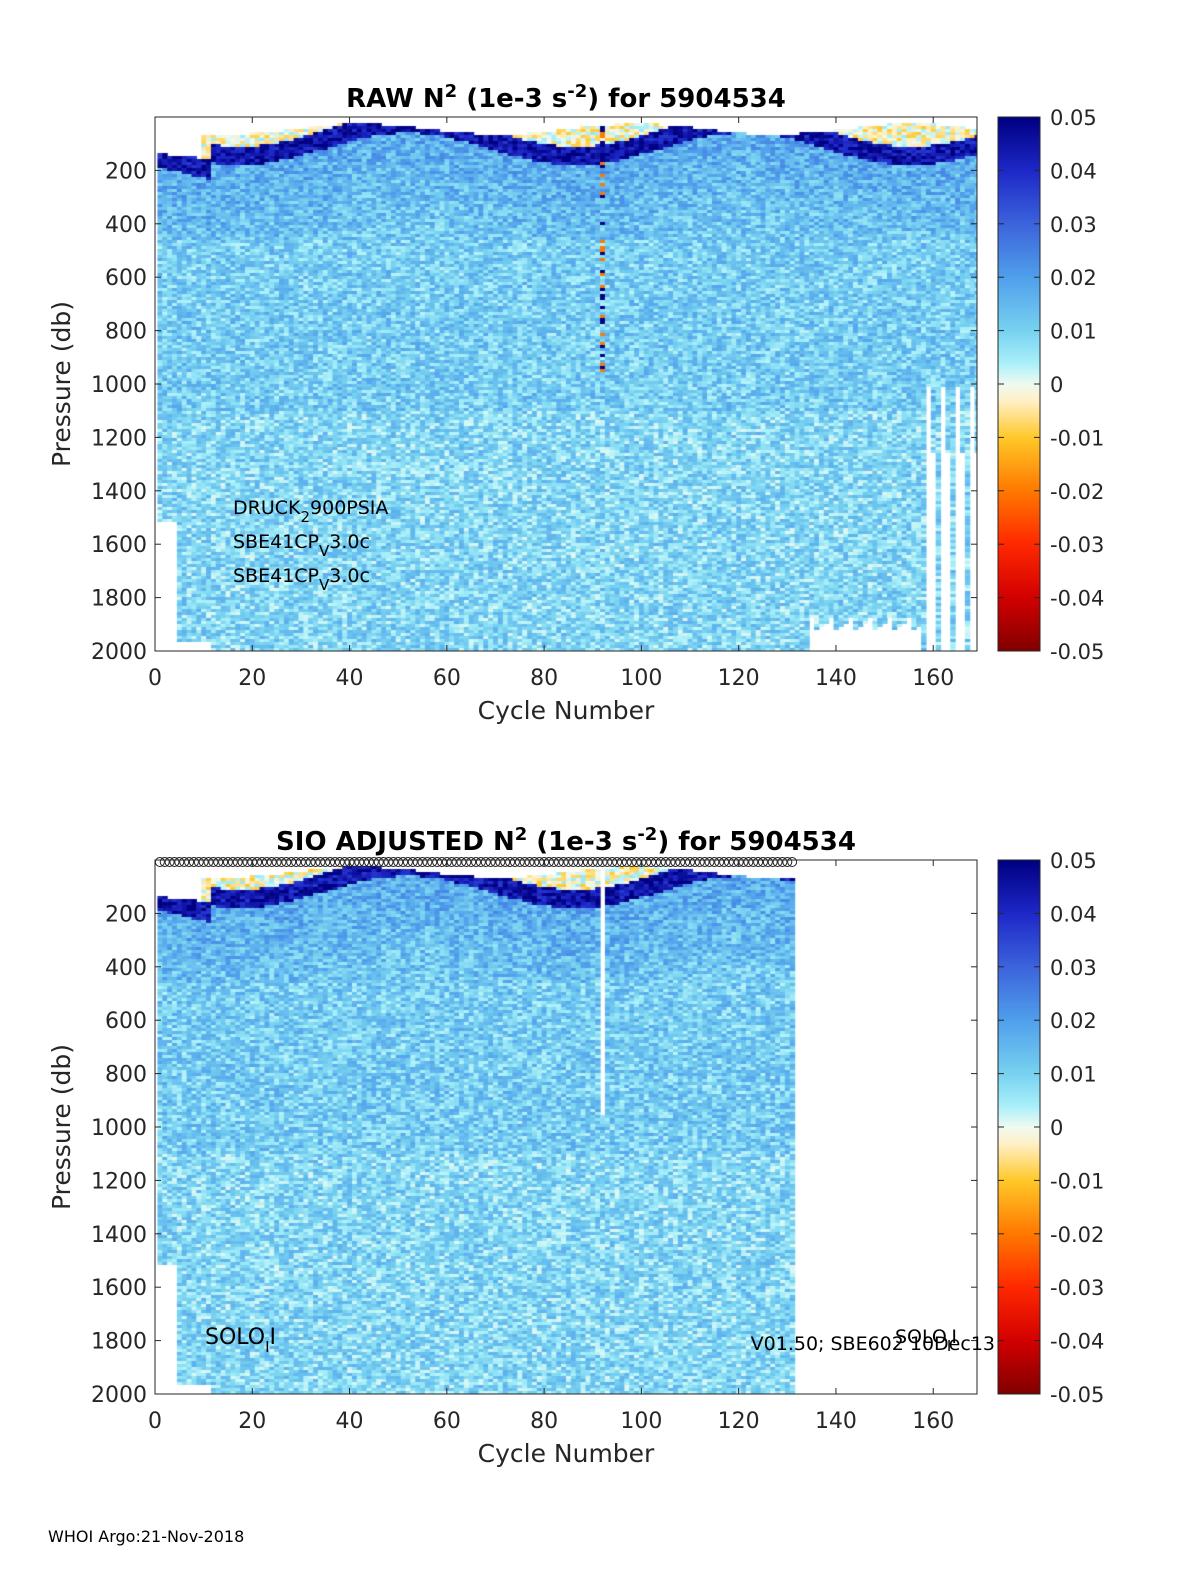  I want to click on x-tick-label: 100, so click(641, 1421).